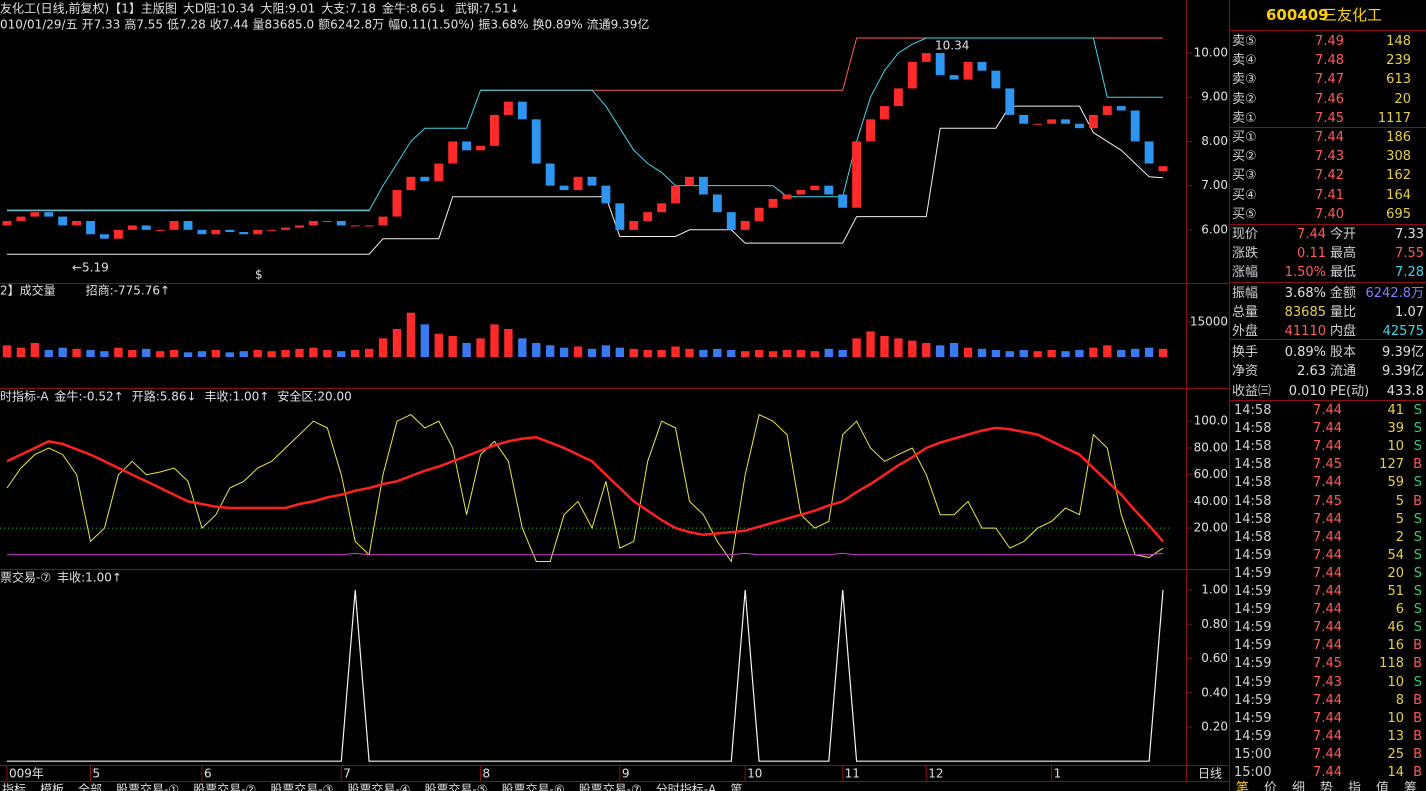 The height and width of the screenshot is (791, 1426). What do you see at coordinates (1214, 229) in the screenshot?
I see `y-tick-label: 6.00` at bounding box center [1214, 229].